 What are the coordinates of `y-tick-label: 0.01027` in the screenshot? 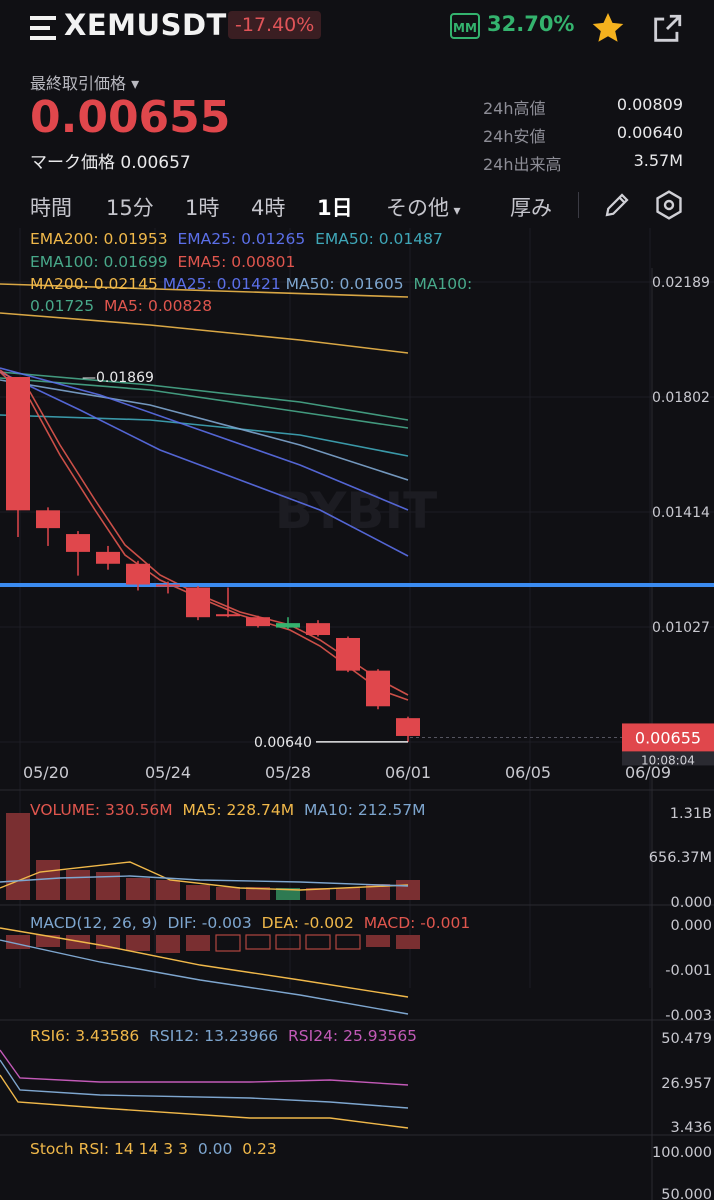 It's located at (681, 628).